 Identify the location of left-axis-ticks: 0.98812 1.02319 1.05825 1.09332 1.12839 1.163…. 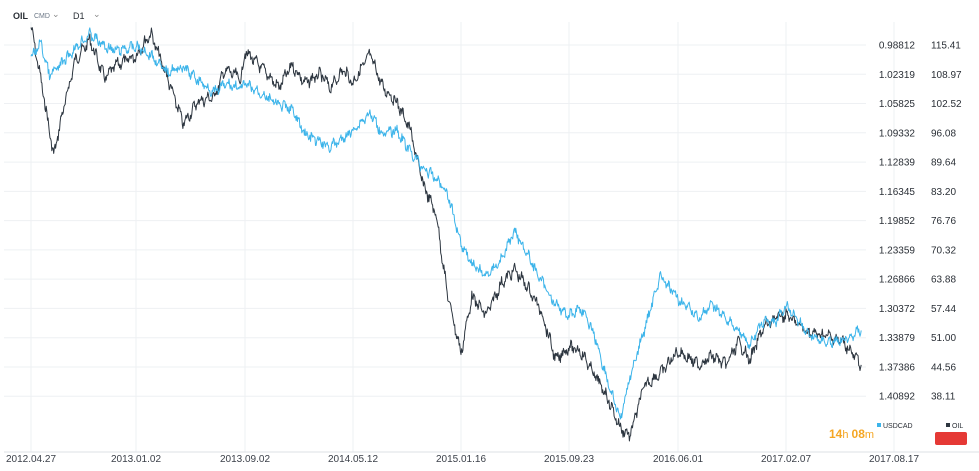
(897, 222).